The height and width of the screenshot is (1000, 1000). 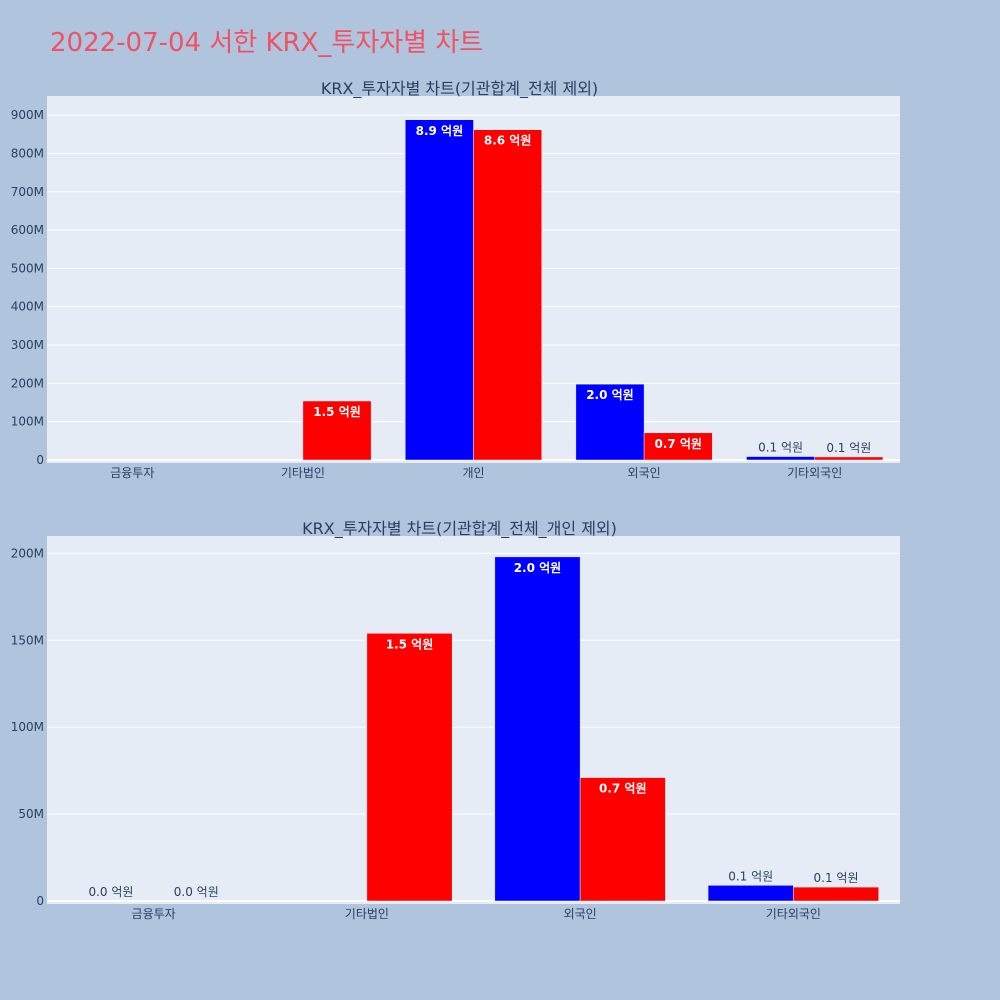 What do you see at coordinates (27, 345) in the screenshot?
I see `y-tick-label: 300M` at bounding box center [27, 345].